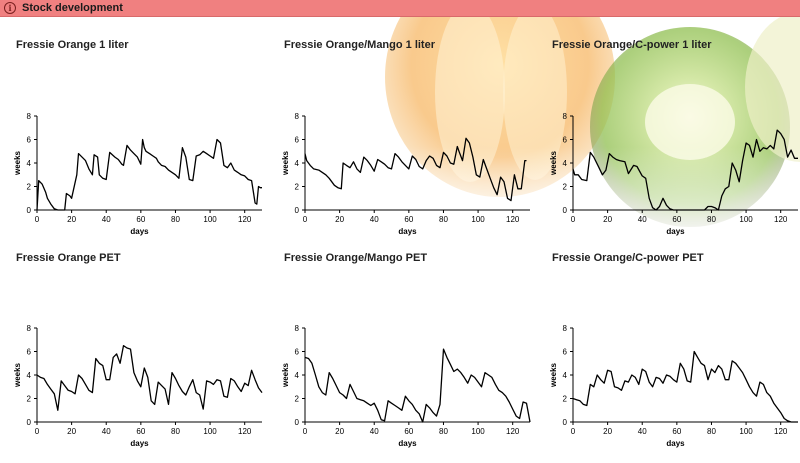 The width and height of the screenshot is (800, 463). I want to click on panel-title-orange-cpower-1l: Fressie Orange/C-power 1 liter, so click(632, 45).